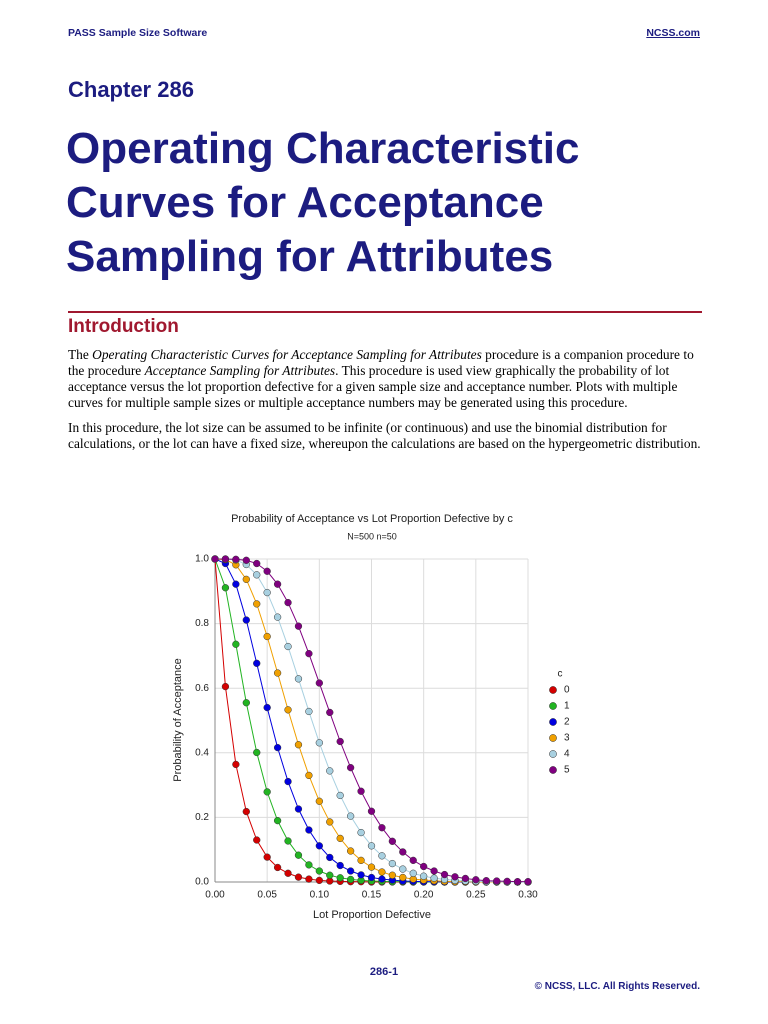 The image size is (768, 1024). I want to click on title-line: Curves for Acceptance, so click(305, 202).